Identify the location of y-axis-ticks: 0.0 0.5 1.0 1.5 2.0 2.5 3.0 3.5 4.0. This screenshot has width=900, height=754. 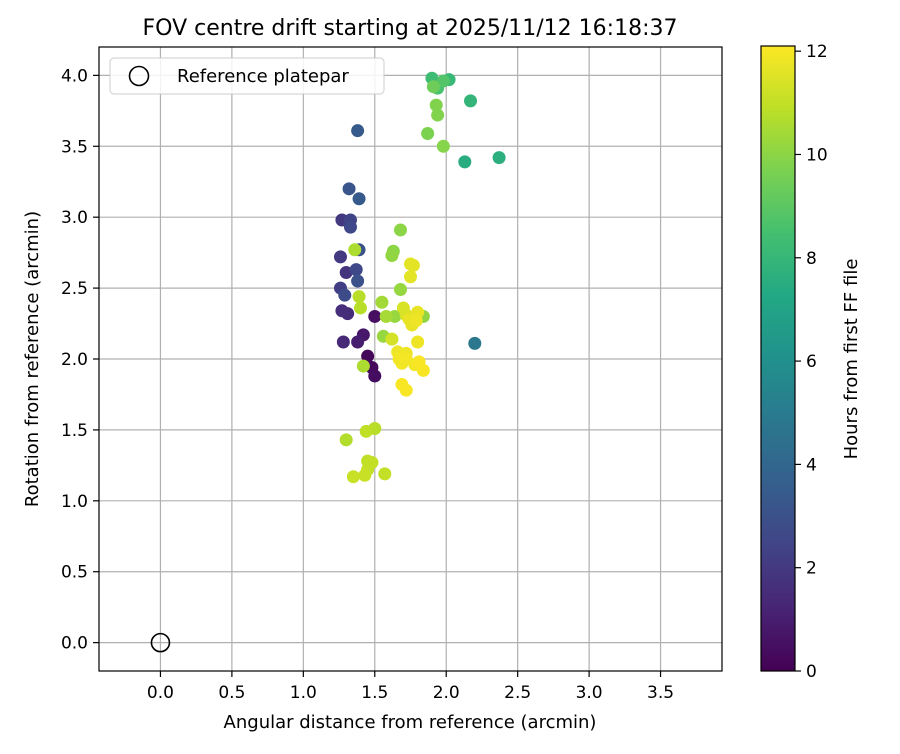
(80, 360).